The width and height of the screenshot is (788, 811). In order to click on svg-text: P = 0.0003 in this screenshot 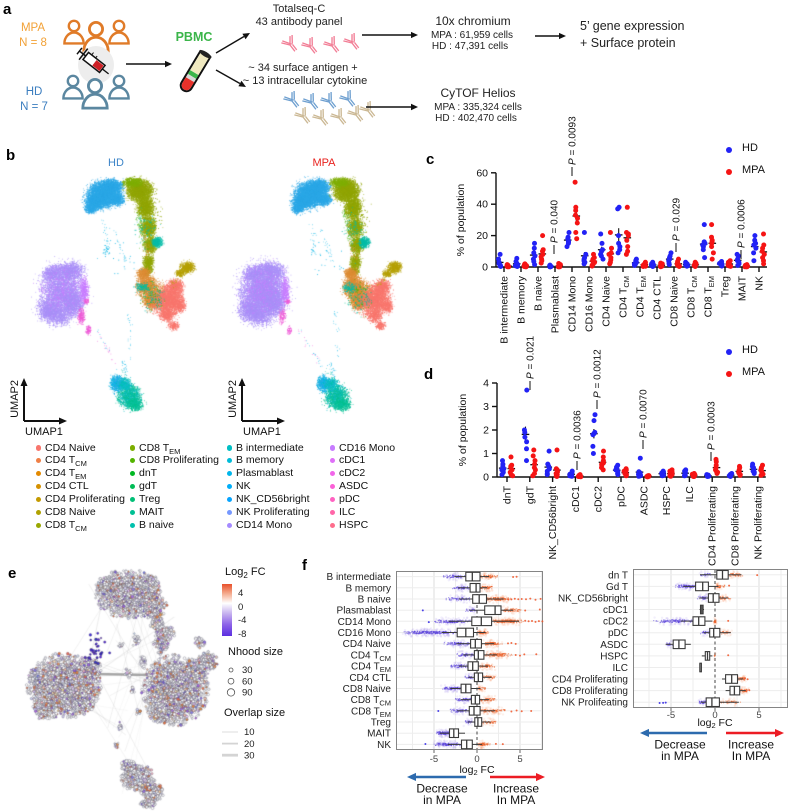, I will do `click(712, 425)`.